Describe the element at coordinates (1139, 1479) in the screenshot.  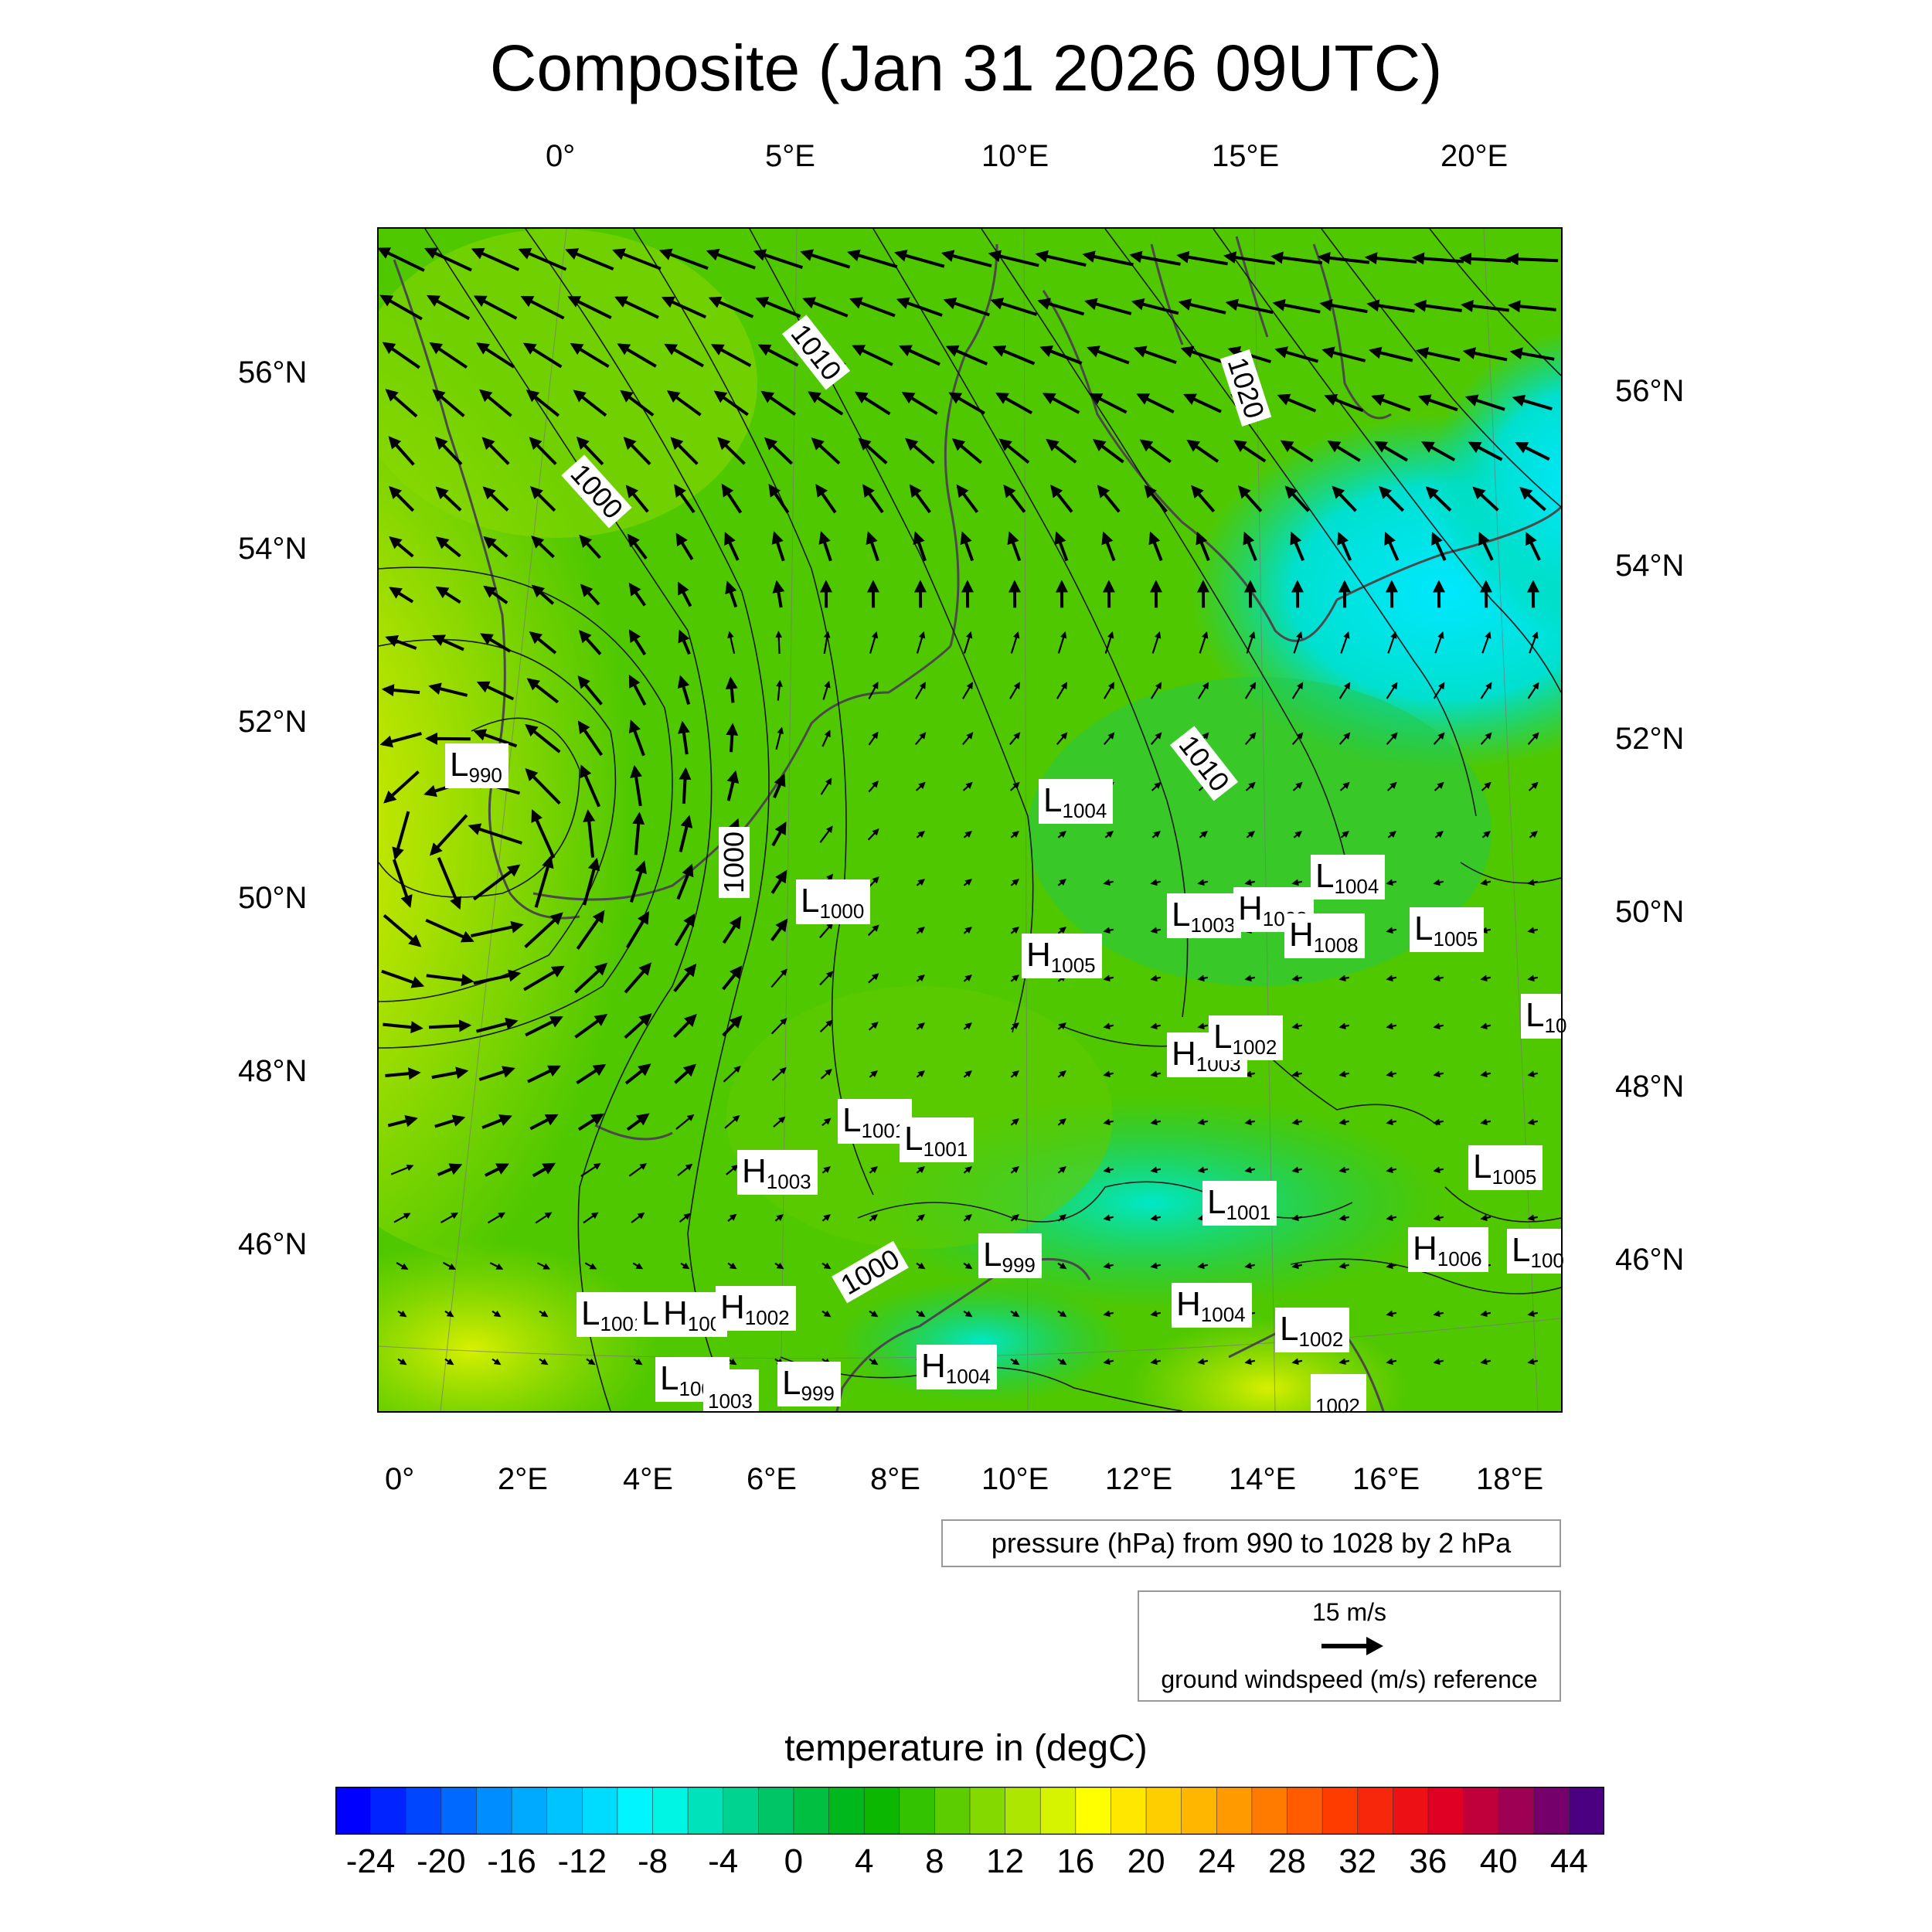
I see `bottom-lon-label: 12°E` at that location.